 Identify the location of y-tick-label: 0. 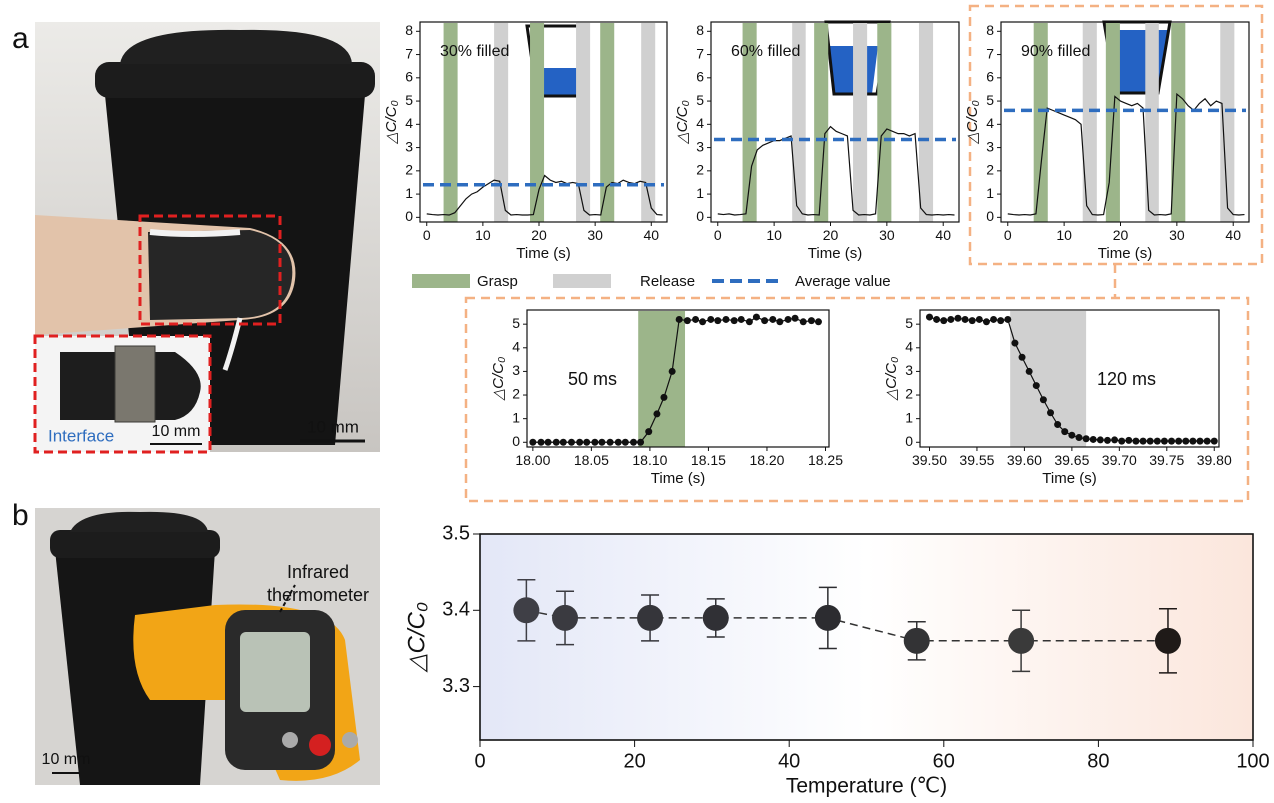
(909, 441).